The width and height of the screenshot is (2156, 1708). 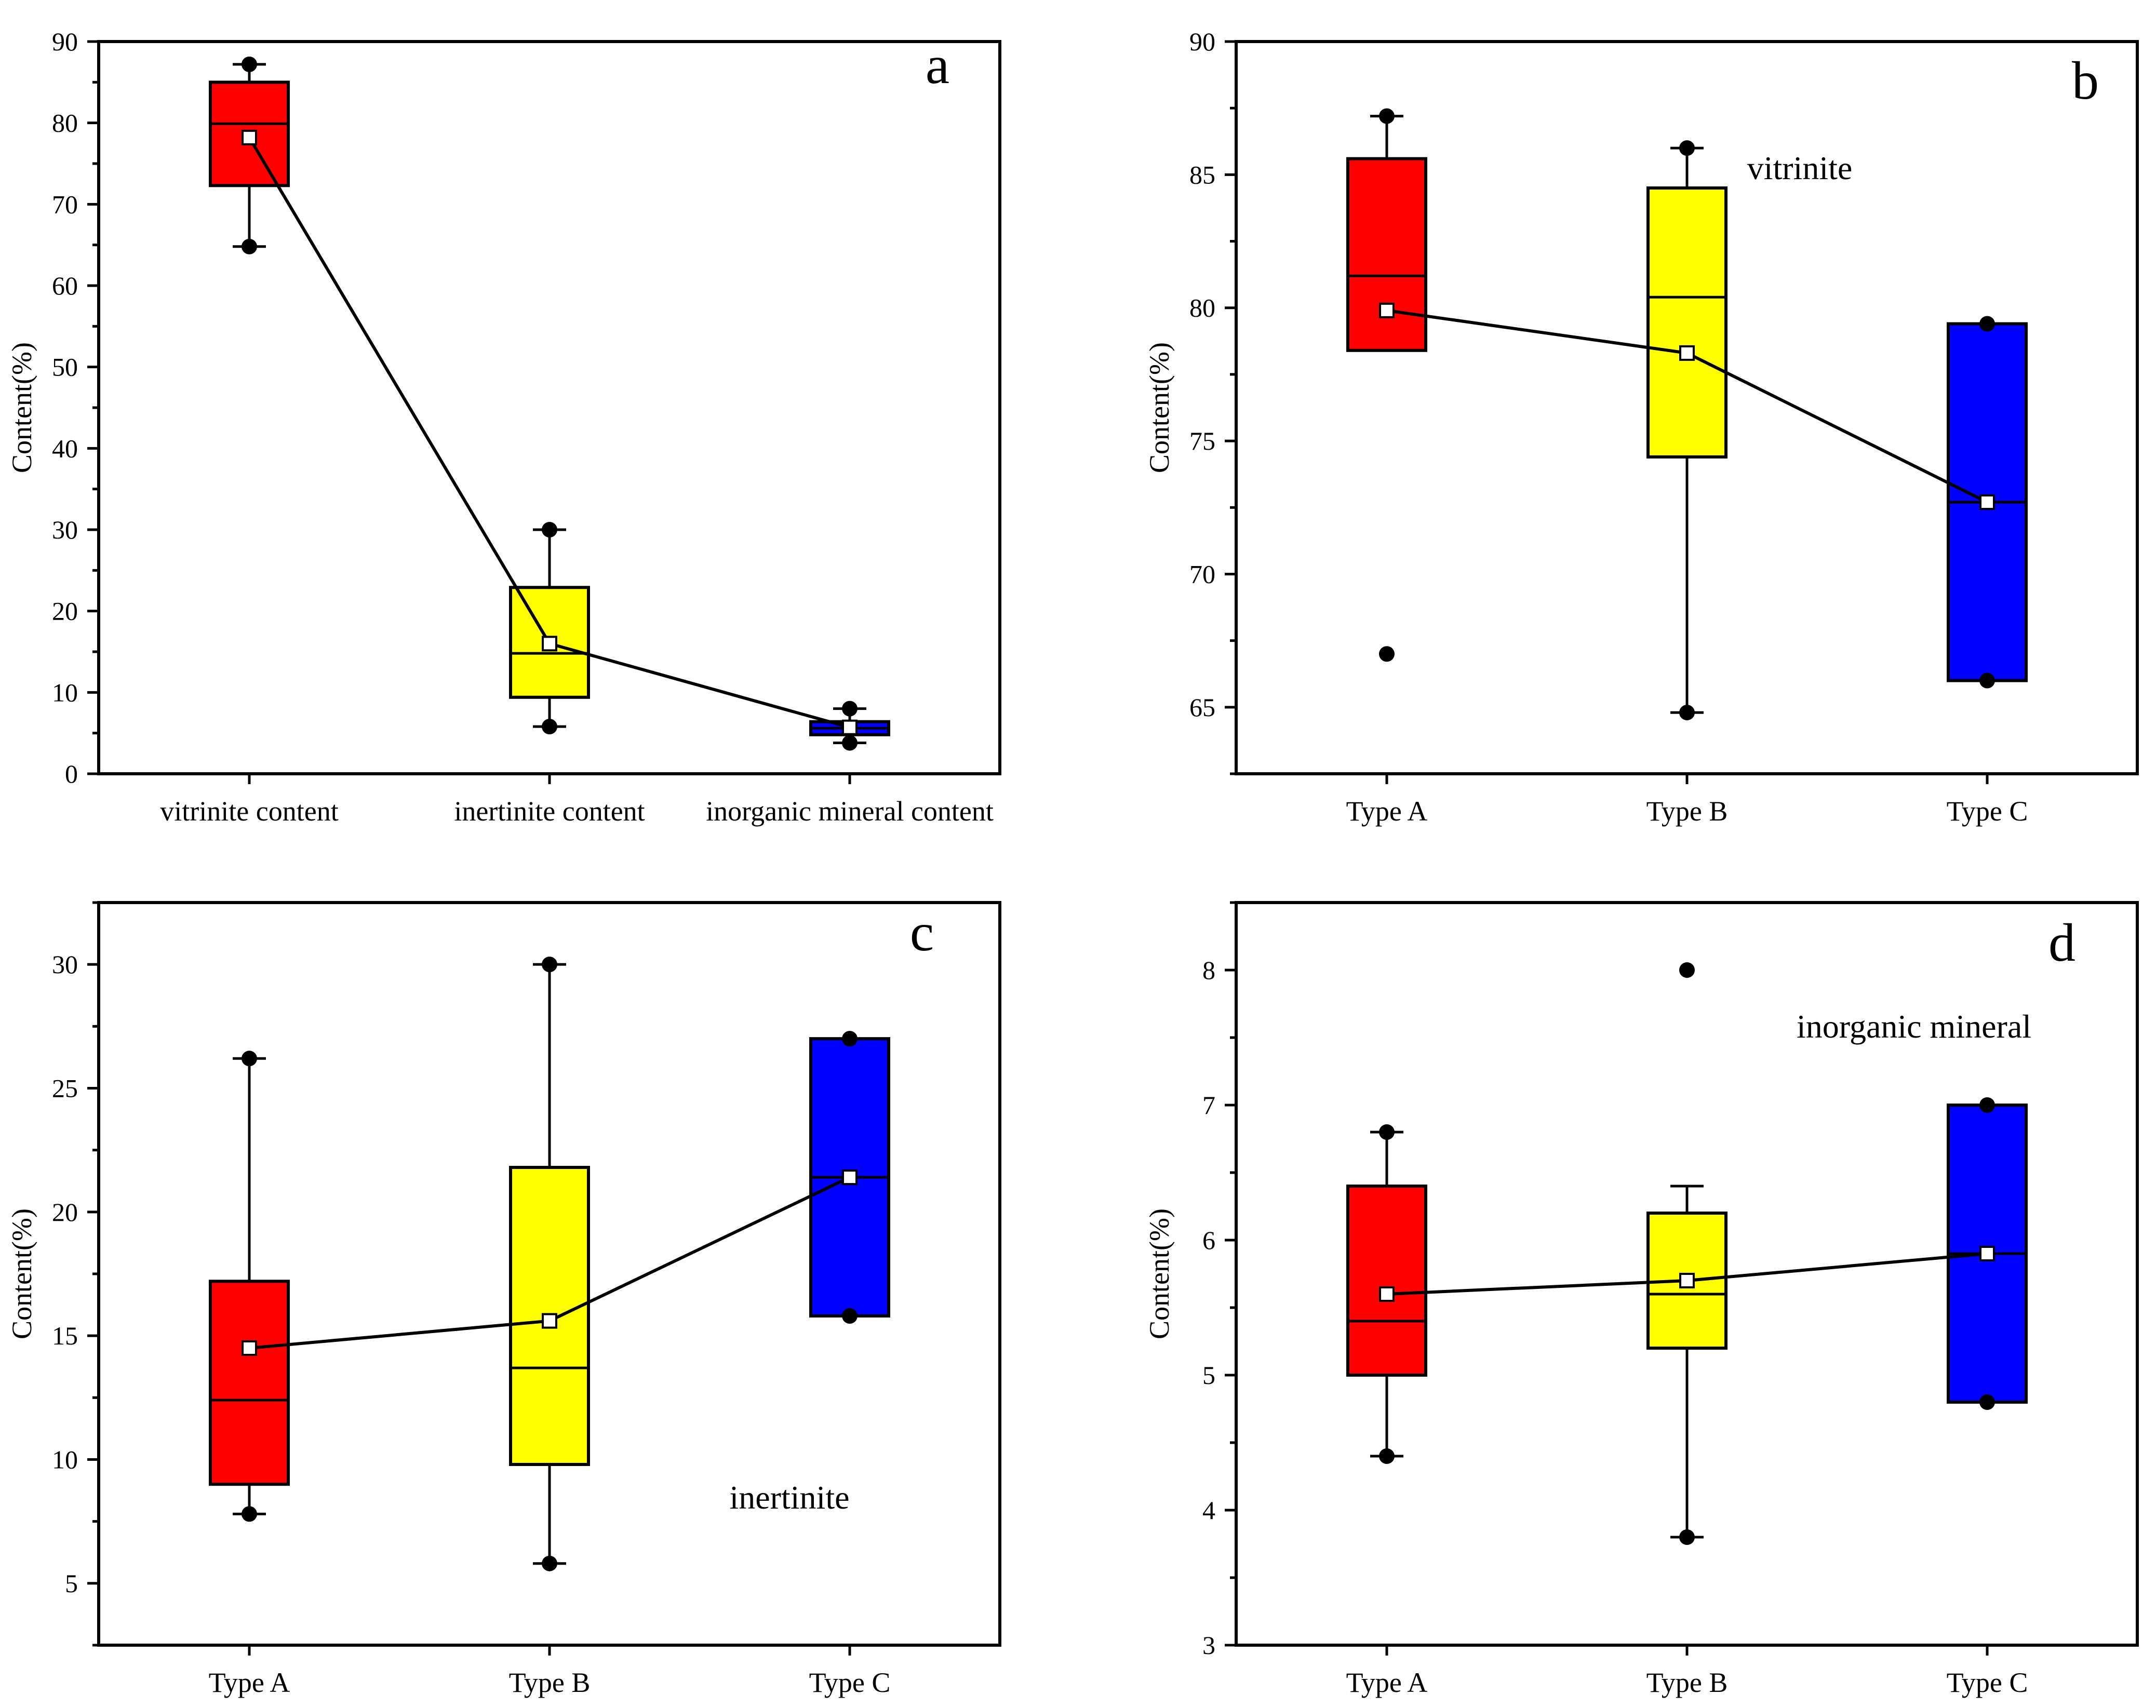 I want to click on panel-letter-d: d, so click(x=2061, y=943).